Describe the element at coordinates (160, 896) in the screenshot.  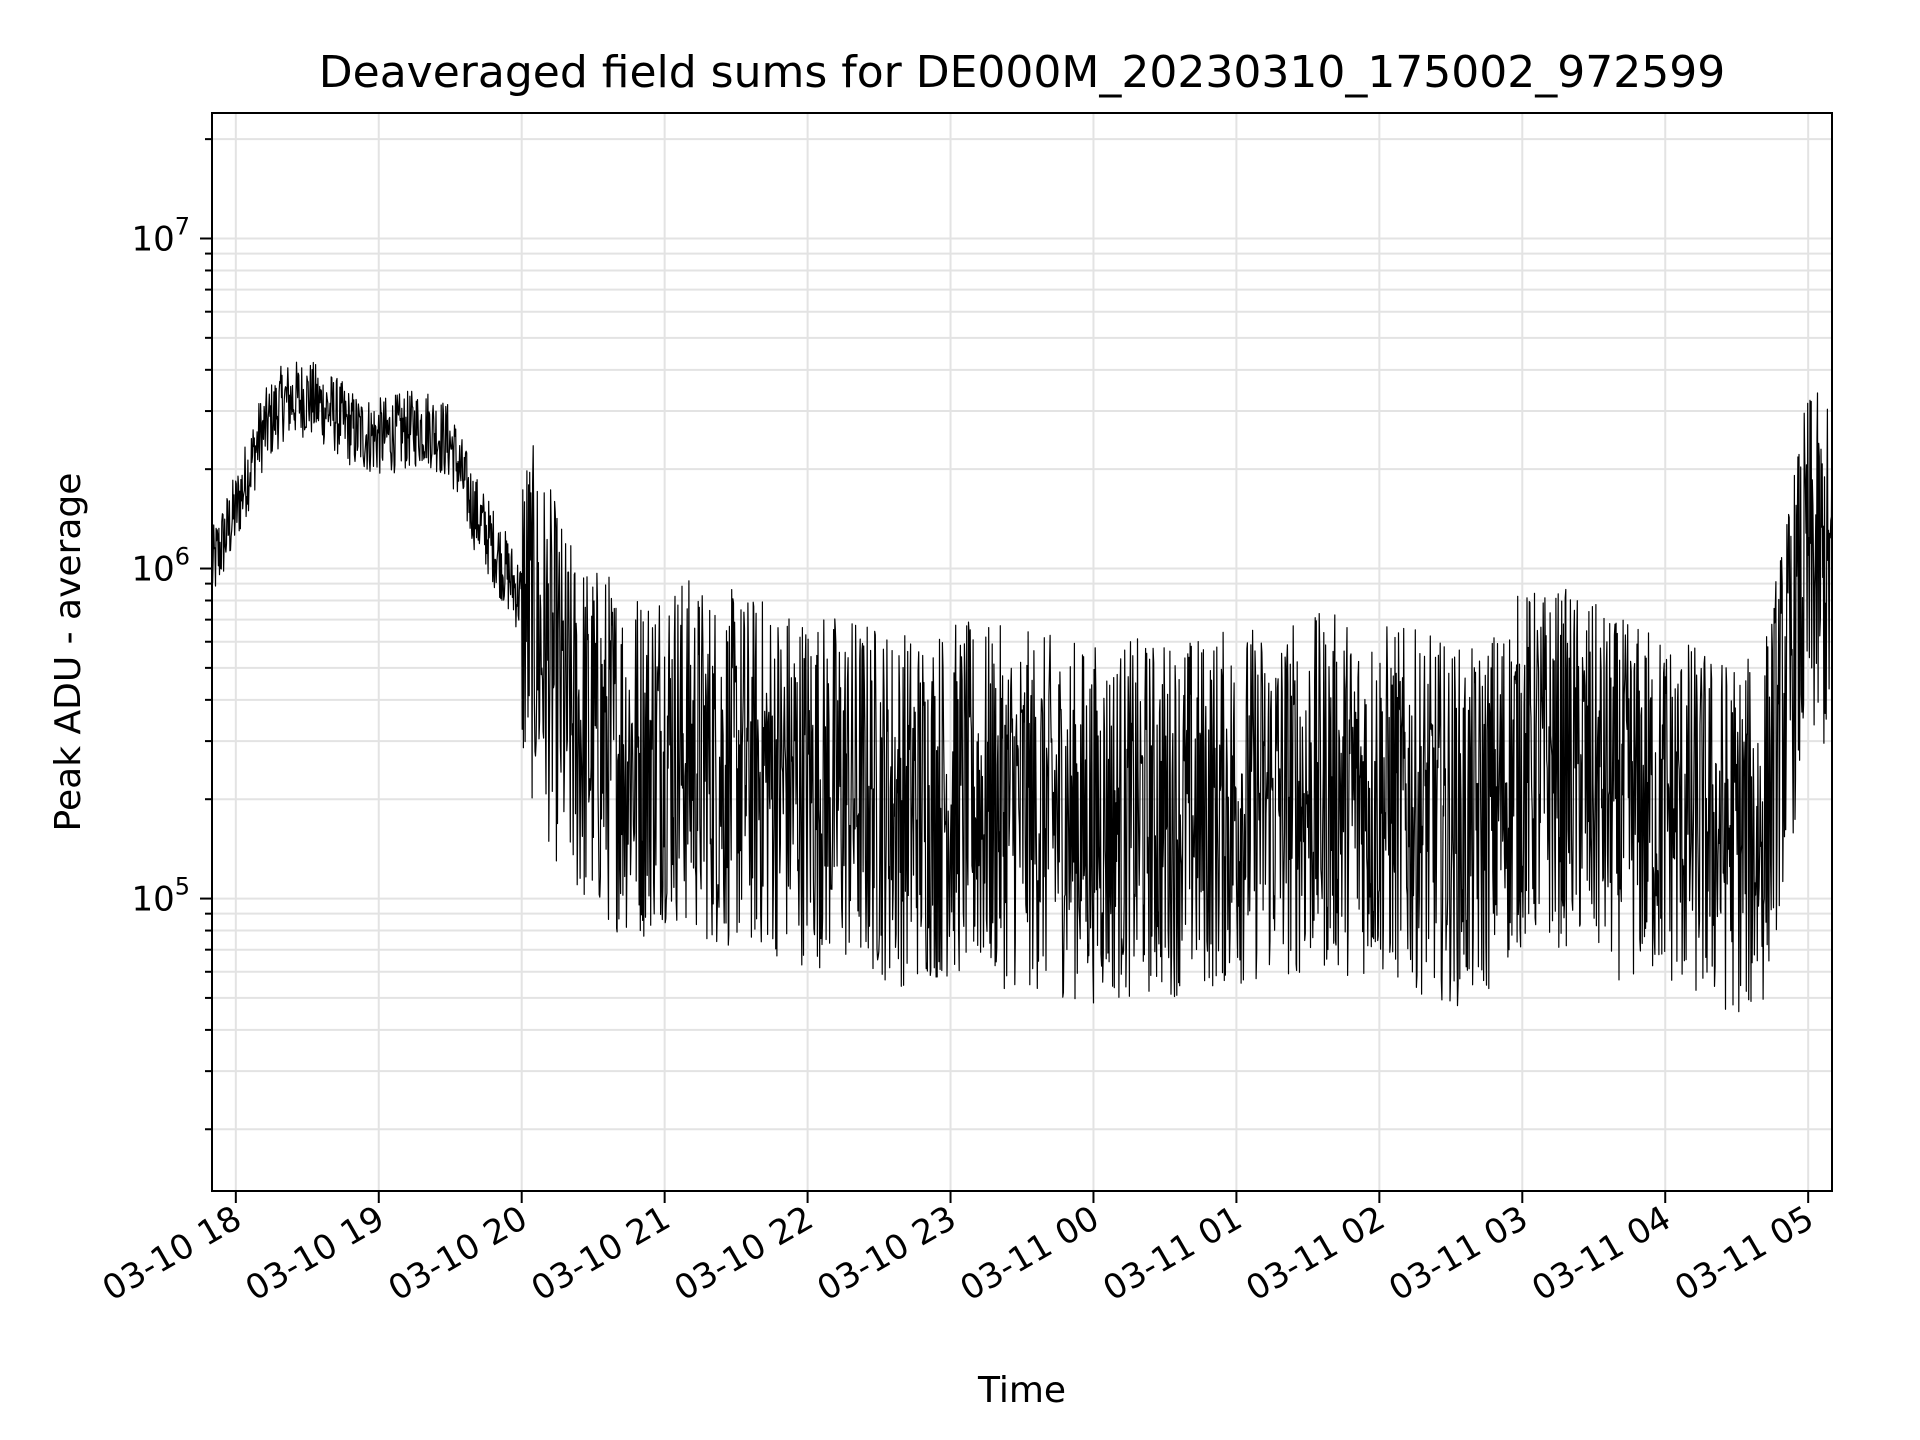
I see `y-tick-label: 10⁵` at that location.